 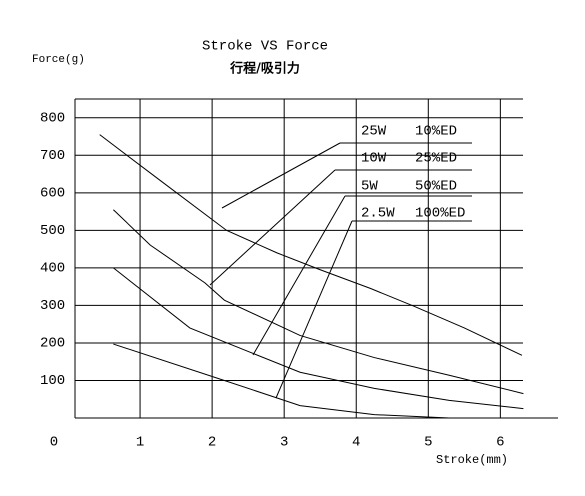 What do you see at coordinates (140, 443) in the screenshot?
I see `x-tick-label: 1` at bounding box center [140, 443].